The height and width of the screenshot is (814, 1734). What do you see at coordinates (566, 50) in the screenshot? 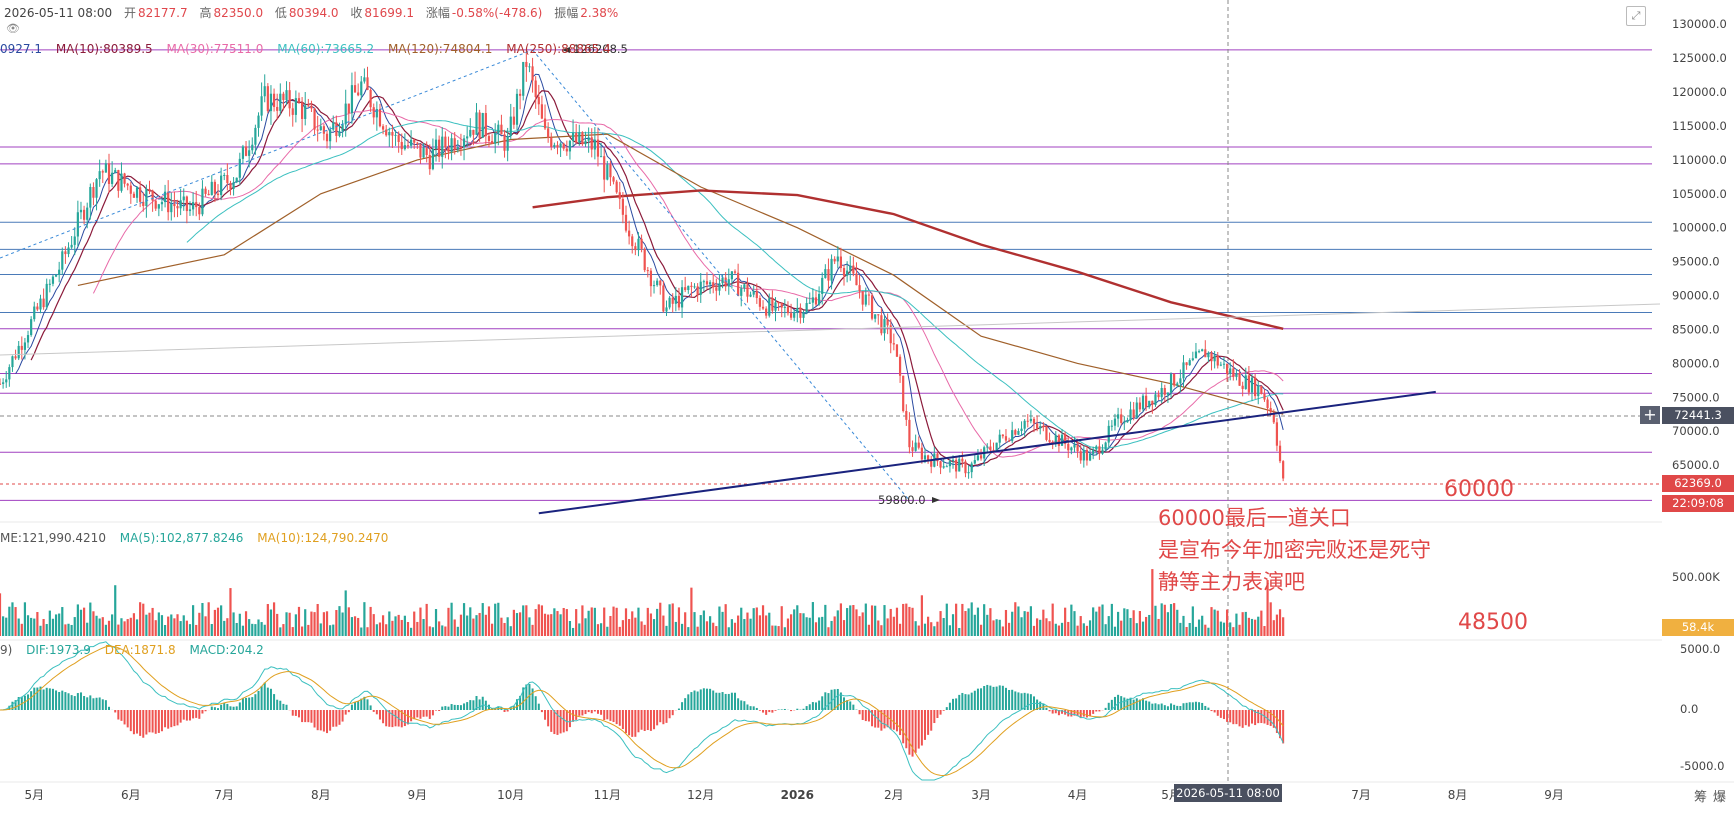
I see `high-marker-arrow` at bounding box center [566, 50].